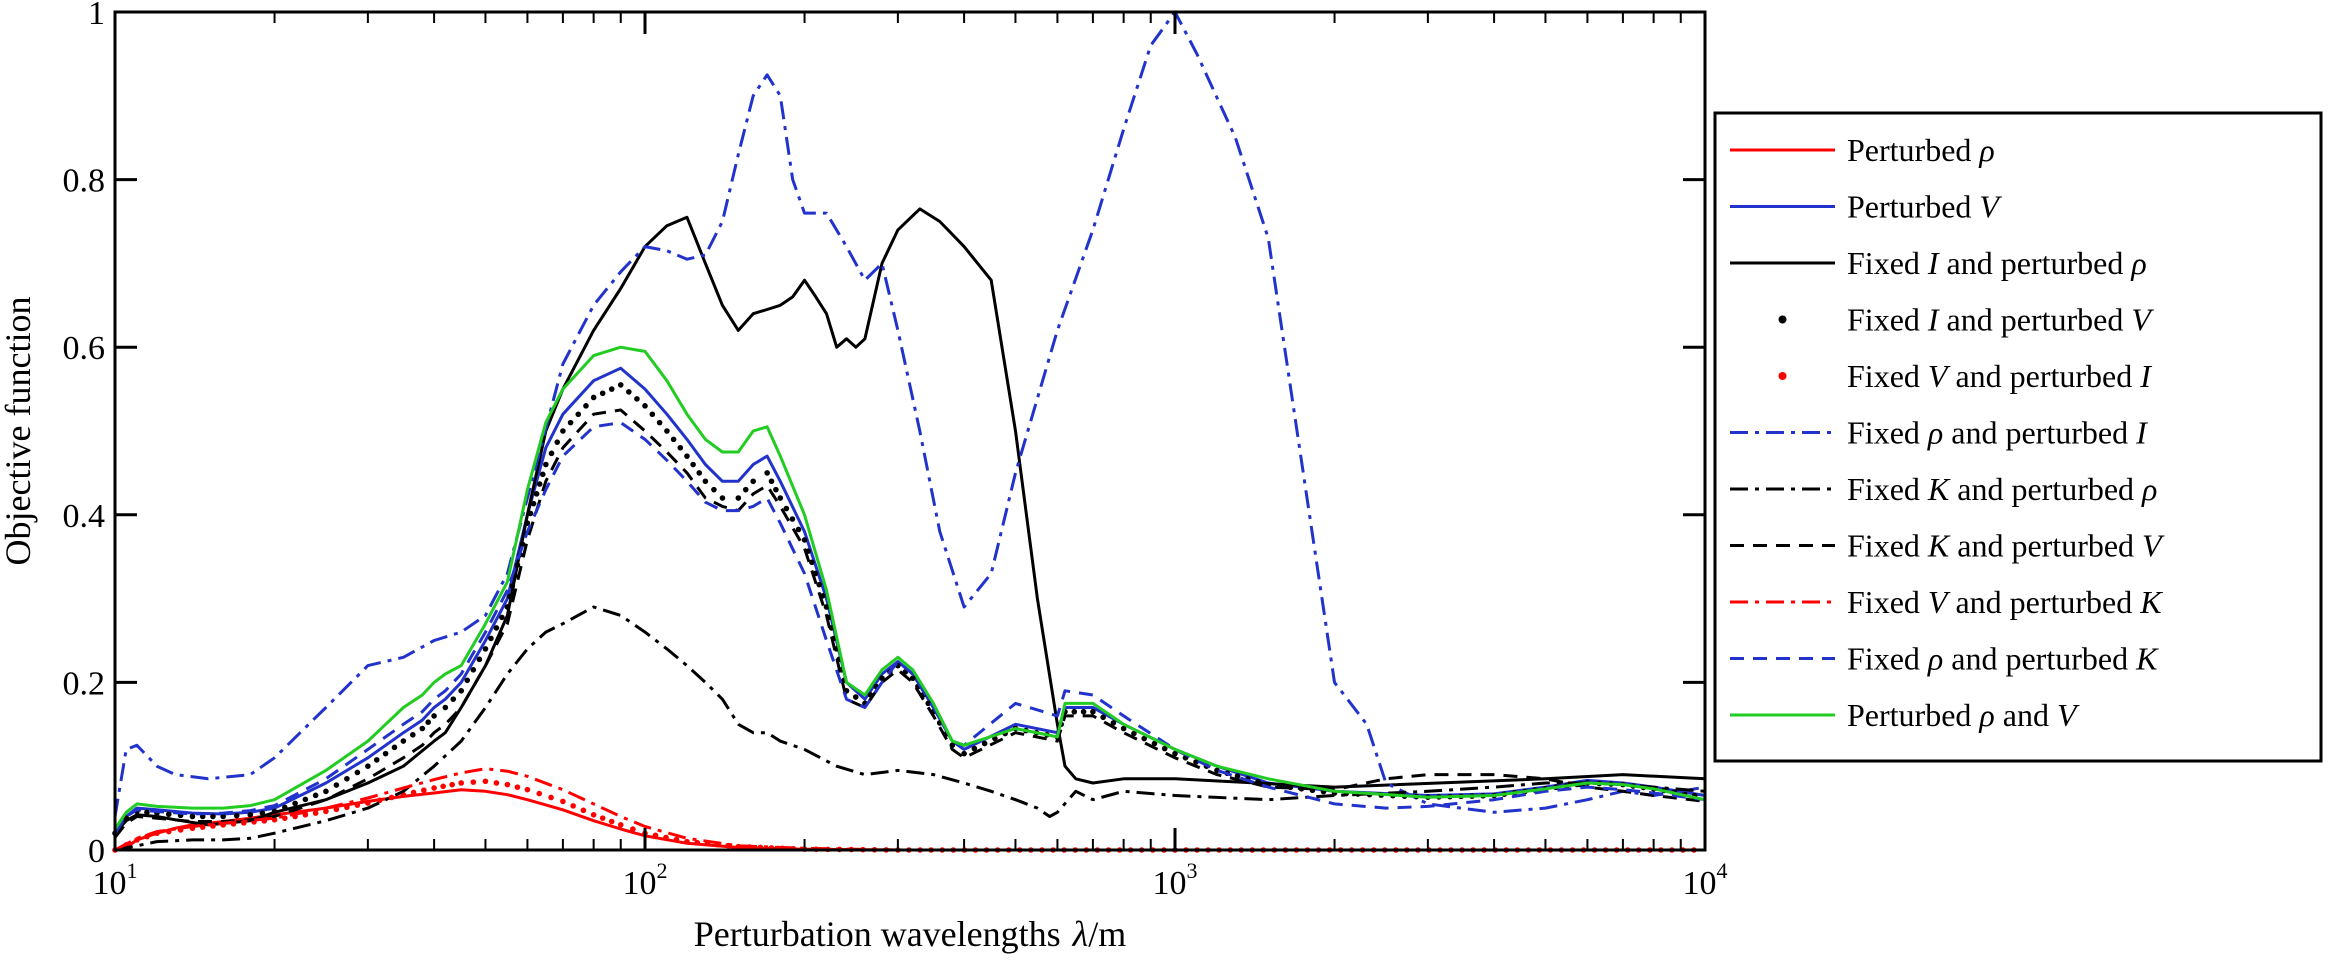  Describe the element at coordinates (1866, 207) in the screenshot. I see `legend-entry-pert_v: Perturbed V` at that location.